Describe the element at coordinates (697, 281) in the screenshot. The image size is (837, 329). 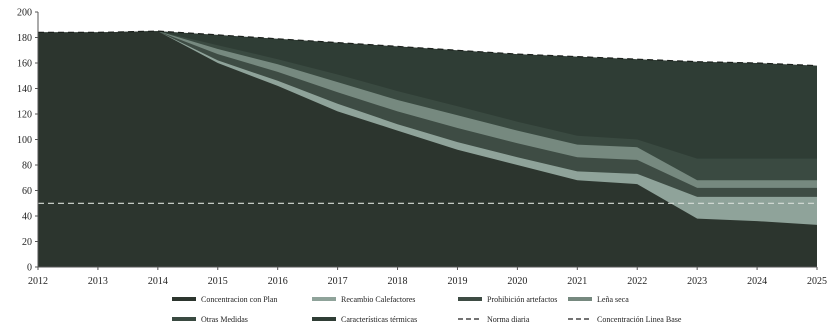
I see `x-tick-label: 2023` at that location.